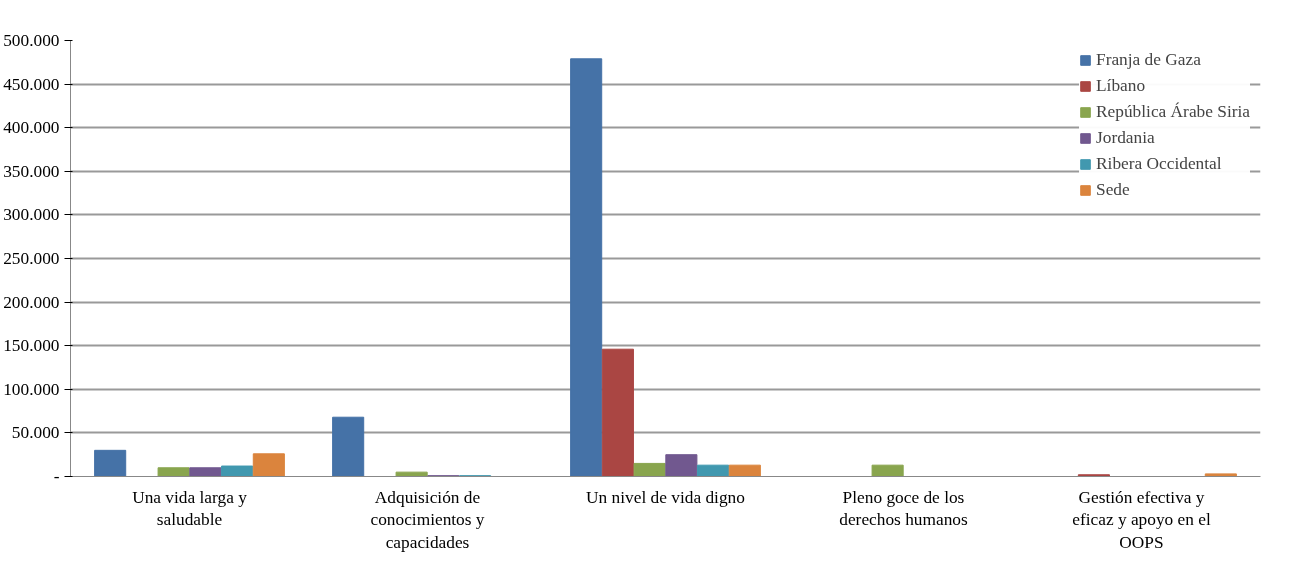  Describe the element at coordinates (665, 497) in the screenshot. I see `x-tick-label: Un nivel de vida digno` at that location.